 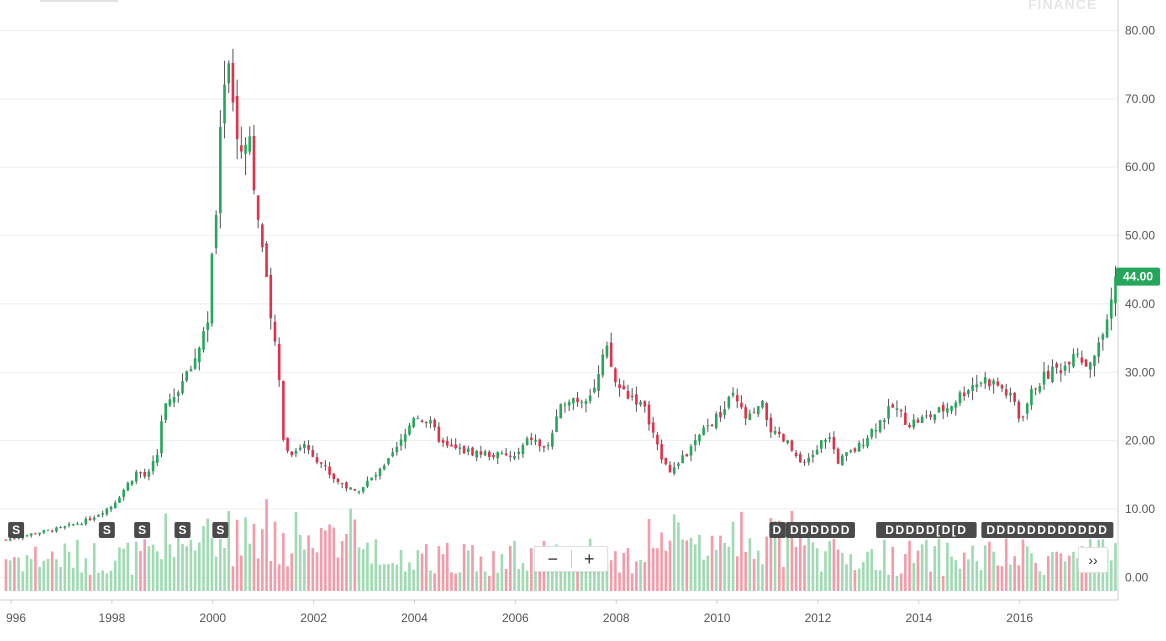 I want to click on event-markers: S S S S S D DDDDDD DDDDD[D[D DDDDDDDDDDDD, so click(x=561, y=530).